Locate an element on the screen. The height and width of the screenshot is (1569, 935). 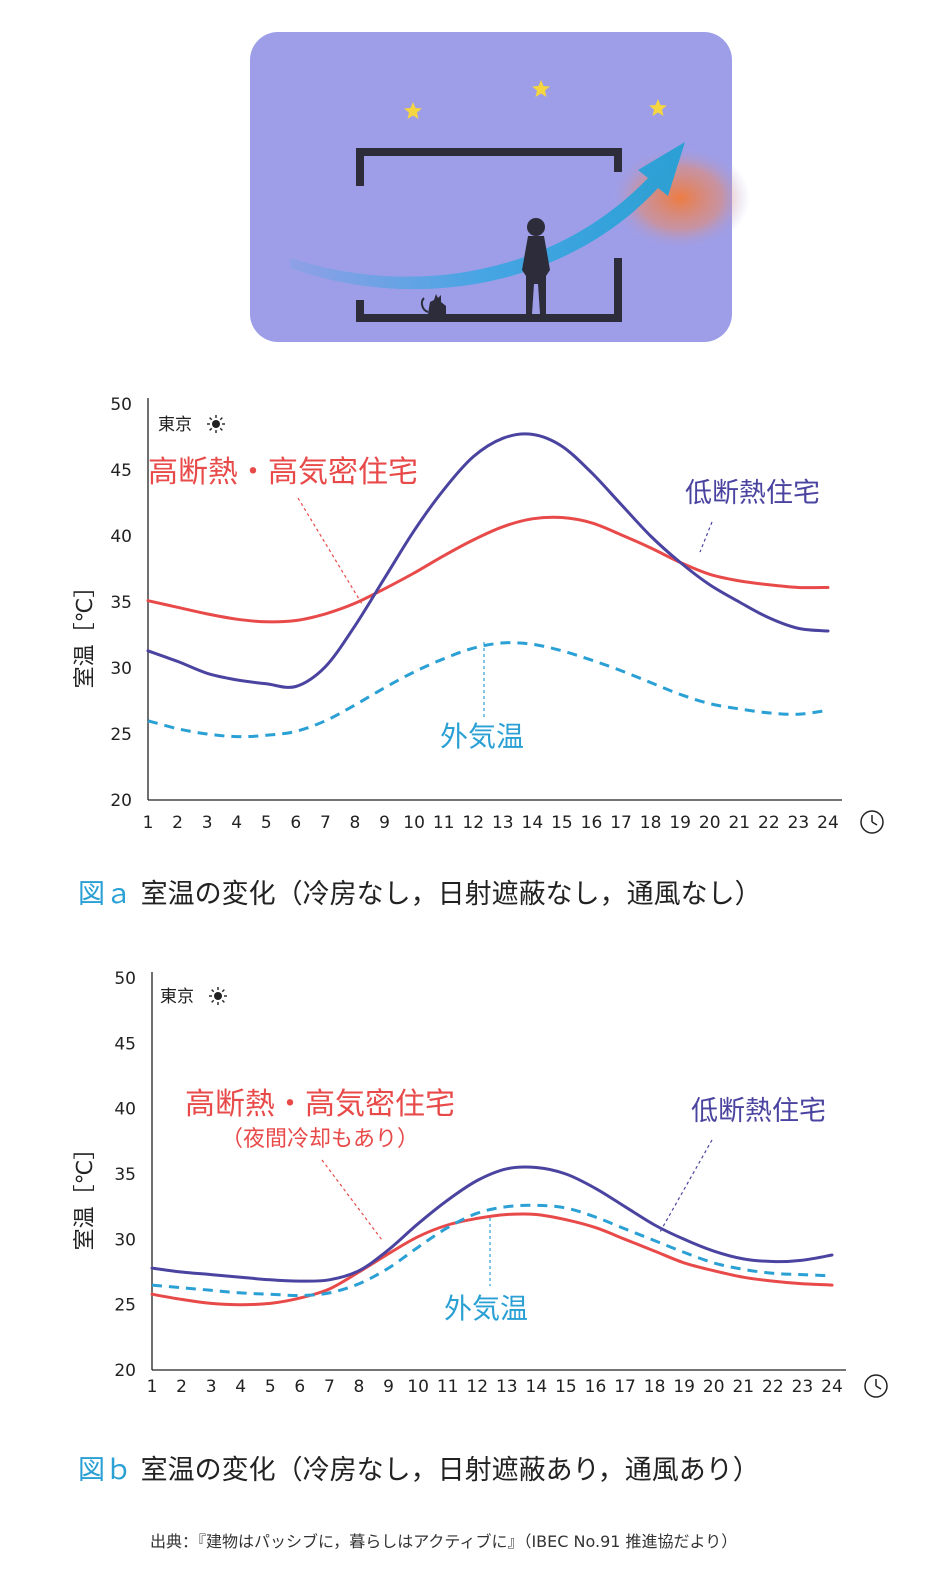
illustration-background is located at coordinates (491, 187).